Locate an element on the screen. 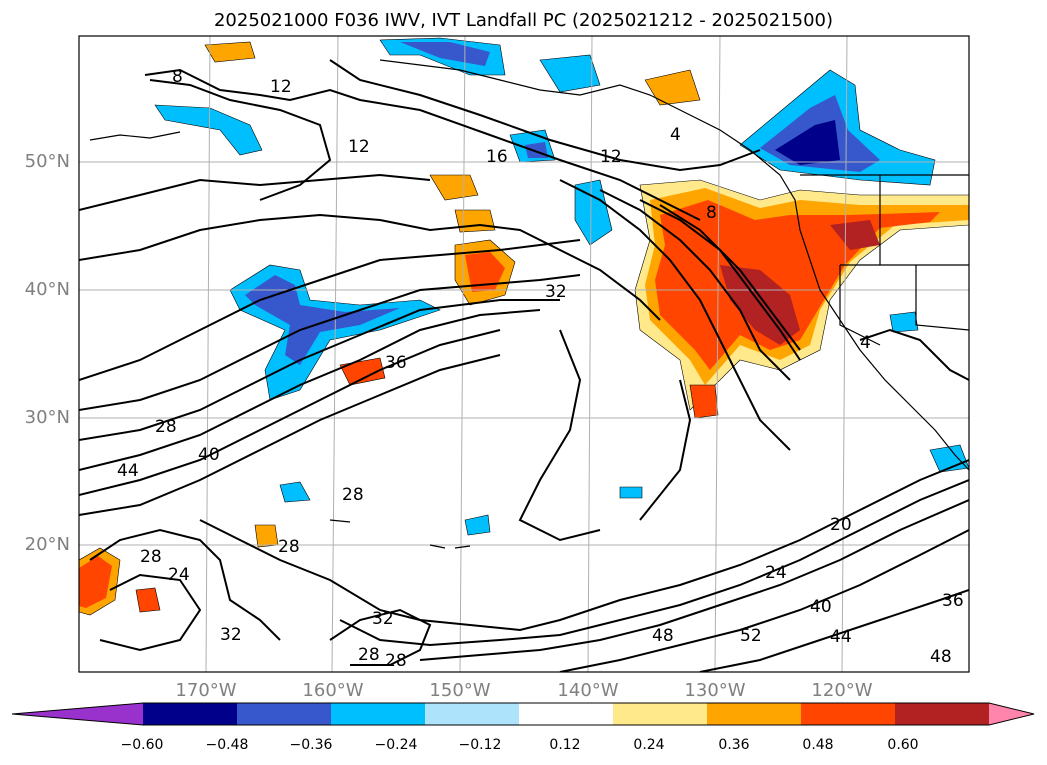 The width and height of the screenshot is (1047, 765). colorbar-tick-label: 0.24 is located at coordinates (649, 745).